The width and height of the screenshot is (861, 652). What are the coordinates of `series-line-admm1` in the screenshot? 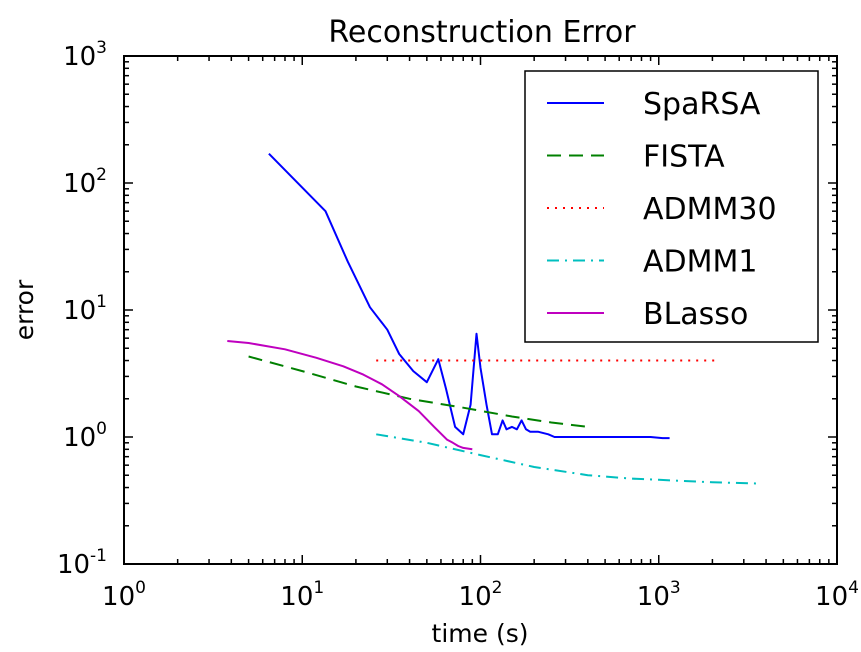 It's located at (567, 459).